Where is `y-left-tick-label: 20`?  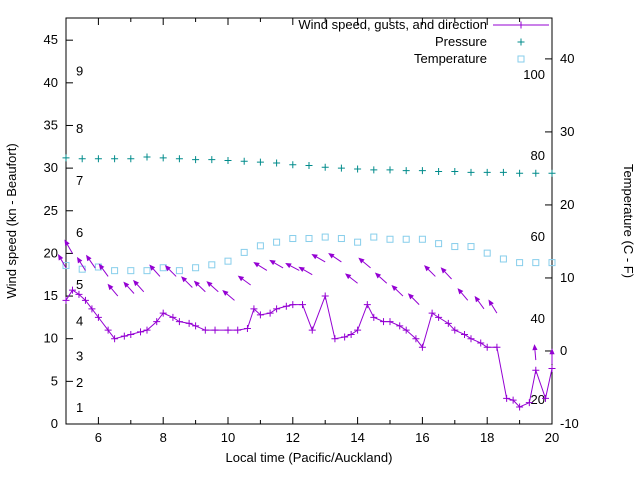
y-left-tick-label: 20 is located at coordinates (51, 252).